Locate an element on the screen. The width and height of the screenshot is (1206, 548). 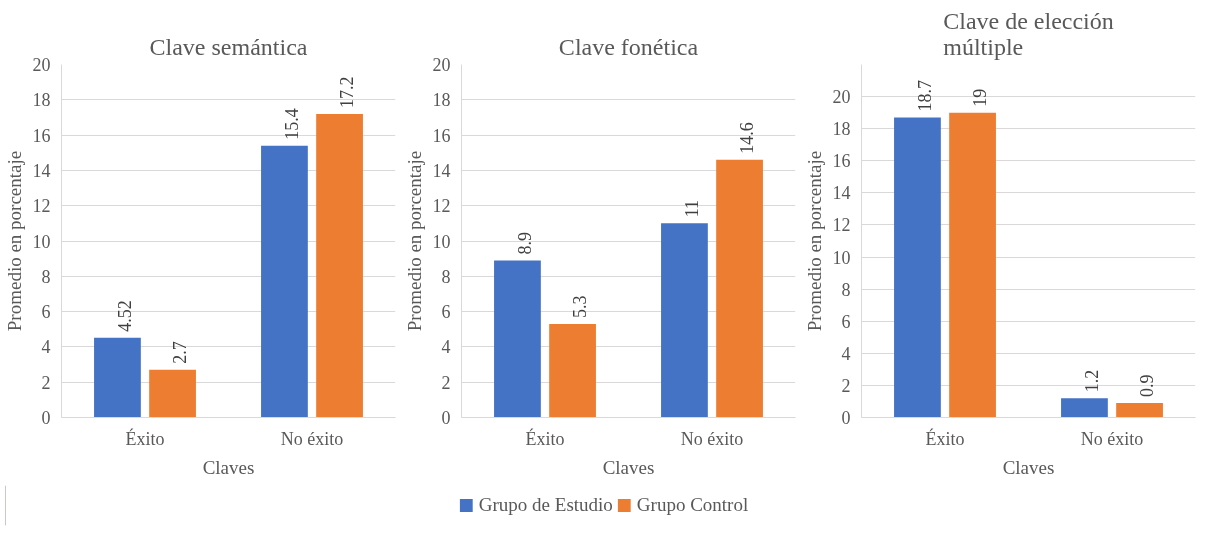
data-label: 14.6 is located at coordinates (747, 138).